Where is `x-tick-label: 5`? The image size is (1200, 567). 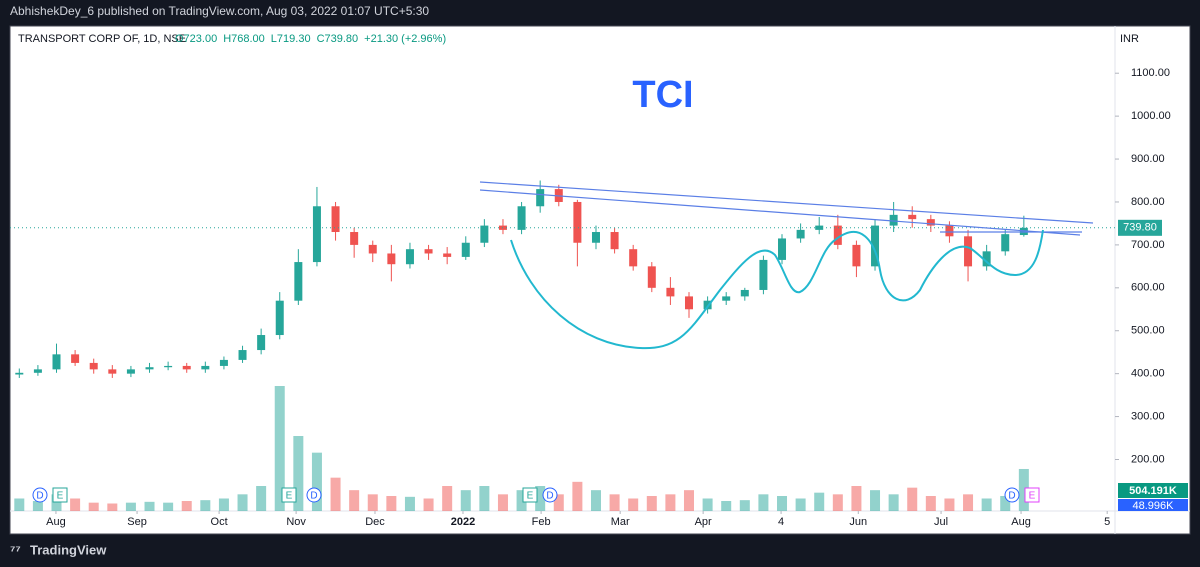 x-tick-label: 5 is located at coordinates (1107, 522).